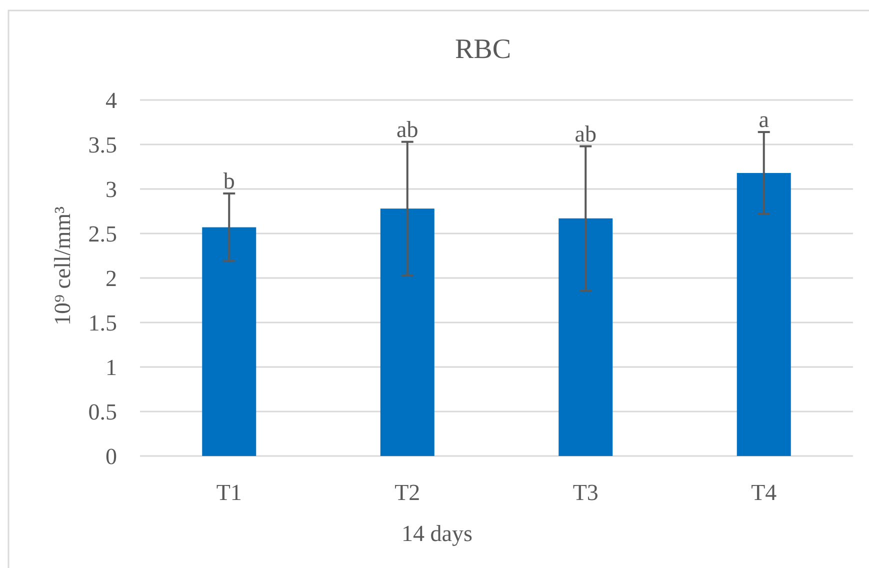 The width and height of the screenshot is (869, 568). What do you see at coordinates (437, 533) in the screenshot?
I see `x-axis-title: 14 days` at bounding box center [437, 533].